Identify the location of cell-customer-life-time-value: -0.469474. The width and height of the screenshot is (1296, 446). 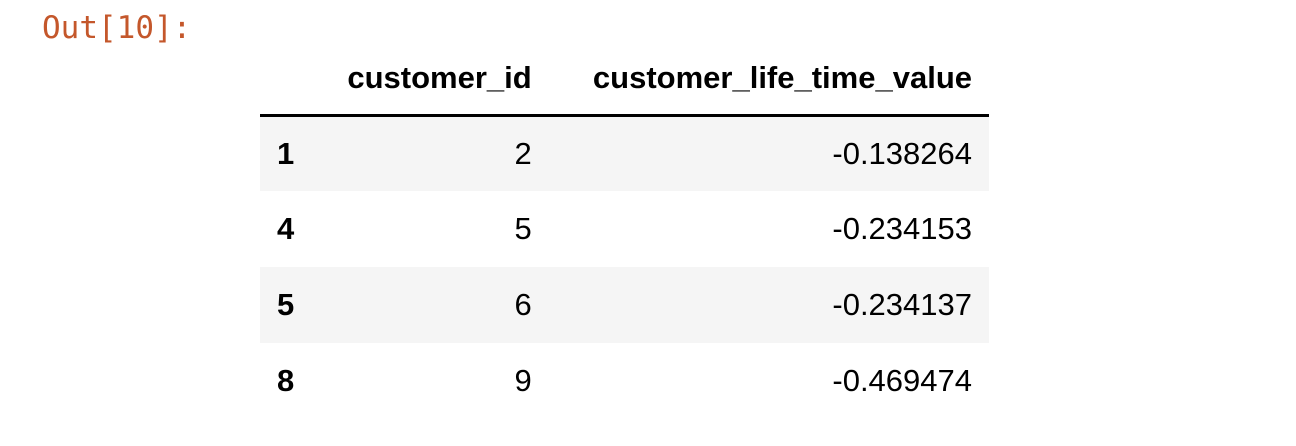
(902, 380).